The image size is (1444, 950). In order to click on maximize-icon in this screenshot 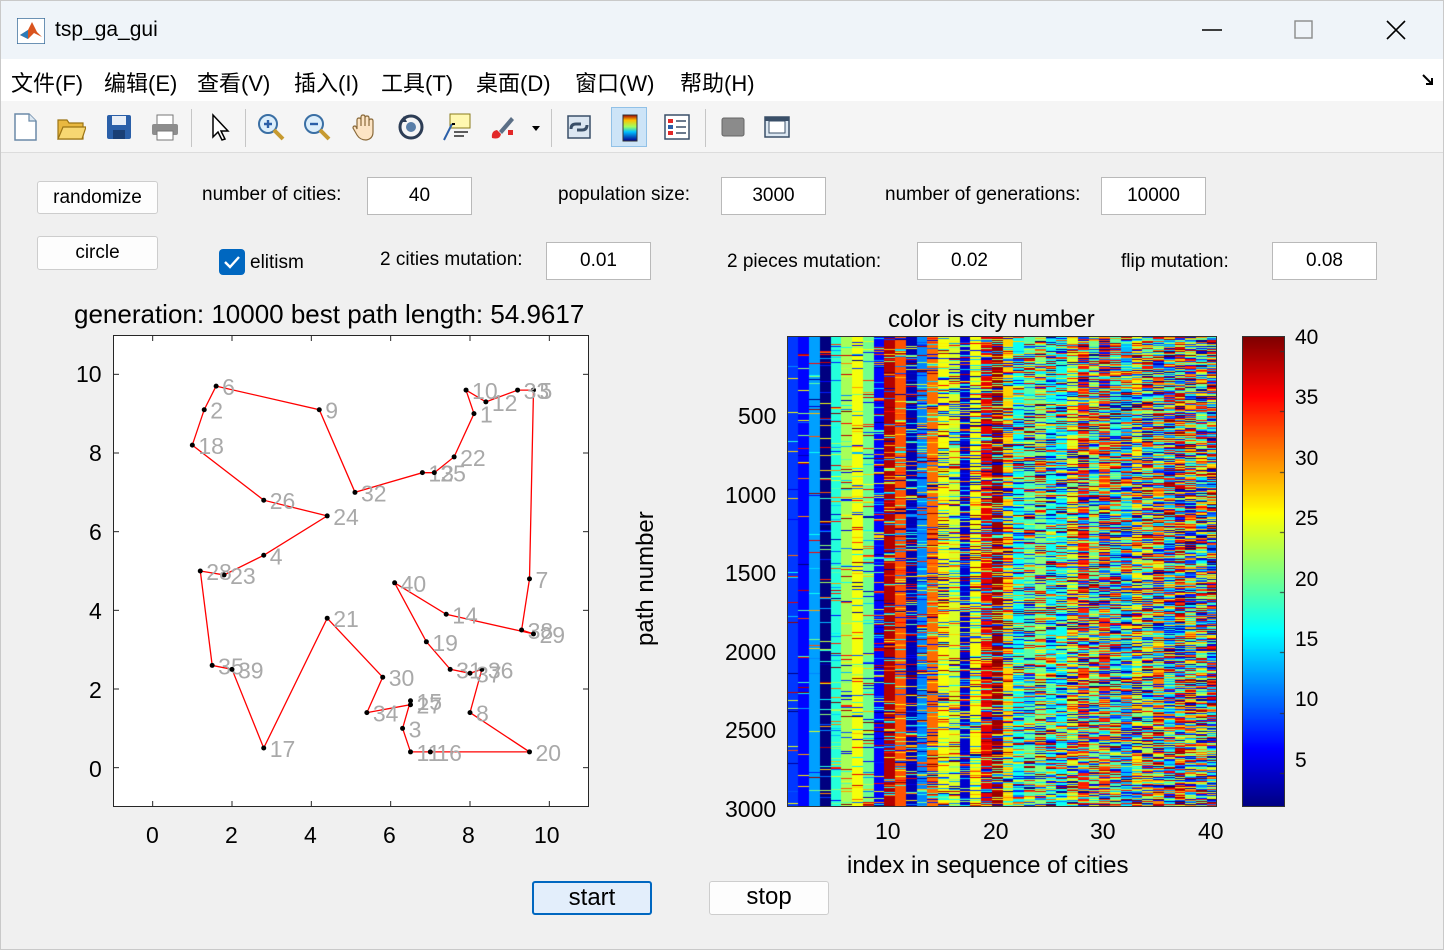, I will do `click(1303, 29)`.